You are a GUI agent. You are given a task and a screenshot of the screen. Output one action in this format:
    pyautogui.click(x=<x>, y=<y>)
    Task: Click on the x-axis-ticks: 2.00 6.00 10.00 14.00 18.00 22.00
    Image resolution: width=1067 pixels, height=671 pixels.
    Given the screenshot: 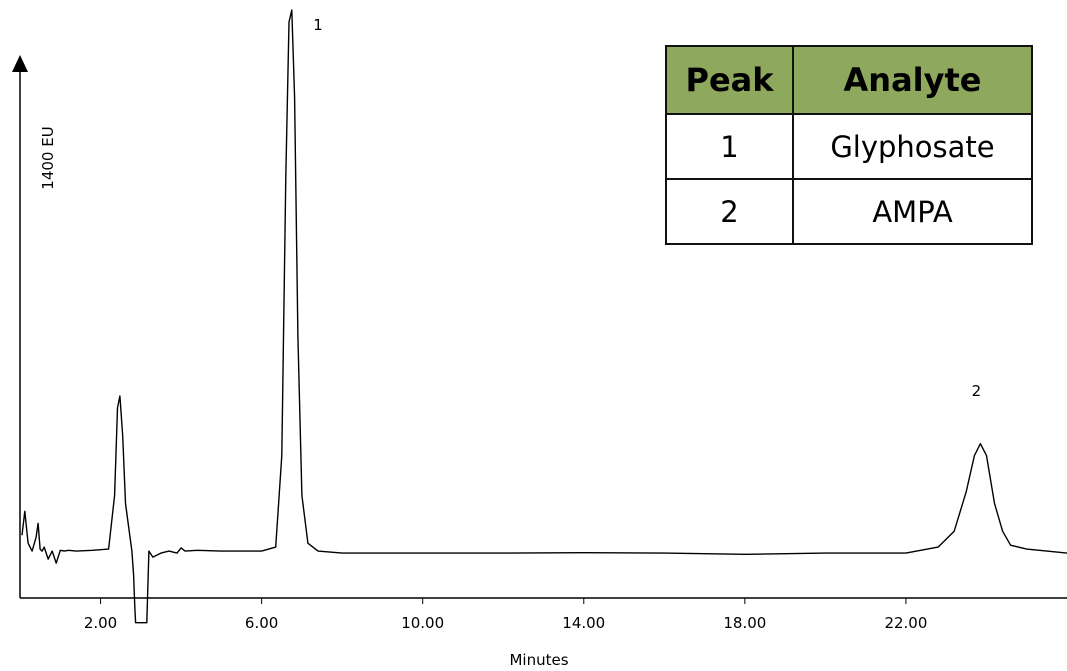 What is the action you would take?
    pyautogui.click(x=505, y=615)
    